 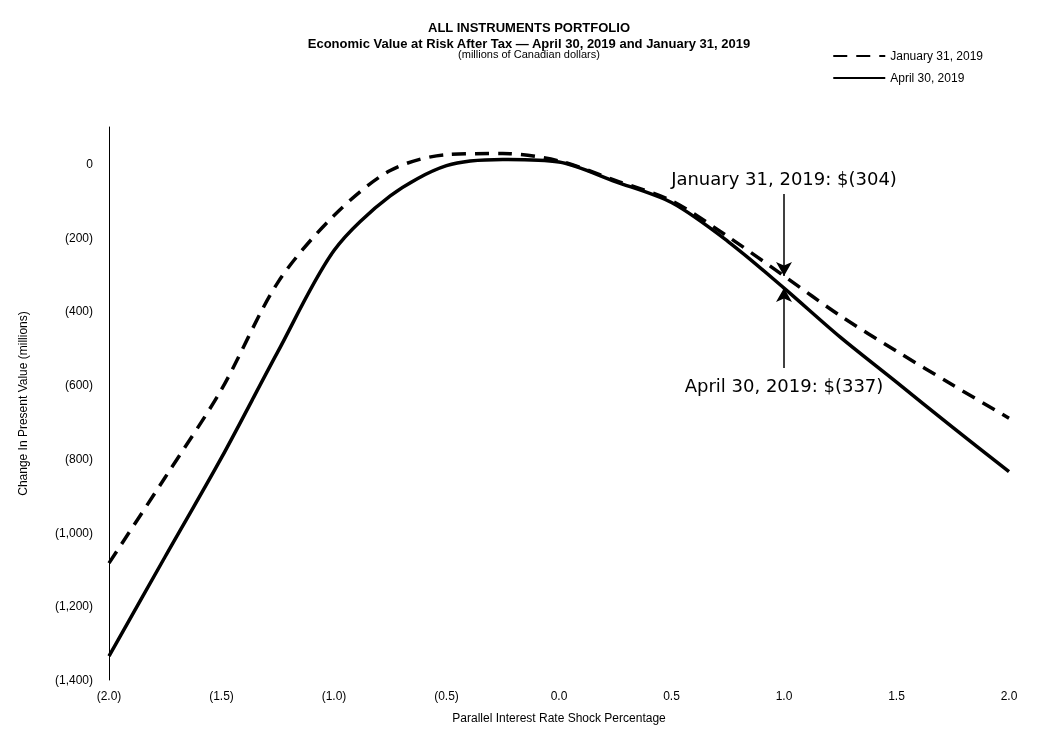 I want to click on y-tick-label: (1,000), so click(x=73, y=532).